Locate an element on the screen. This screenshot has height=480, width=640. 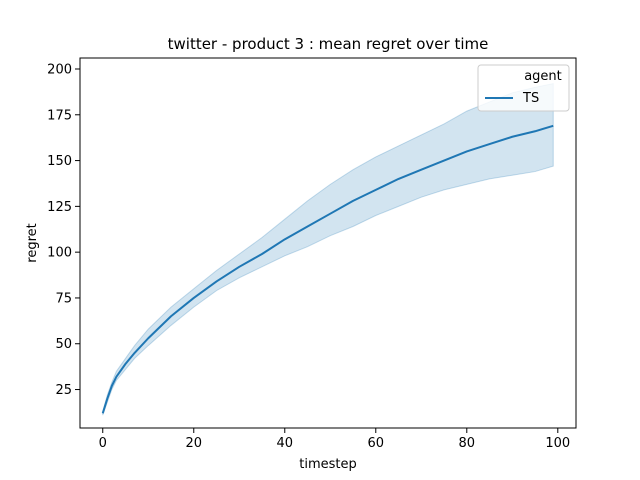
y-tick-label: 175 is located at coordinates (59, 115).